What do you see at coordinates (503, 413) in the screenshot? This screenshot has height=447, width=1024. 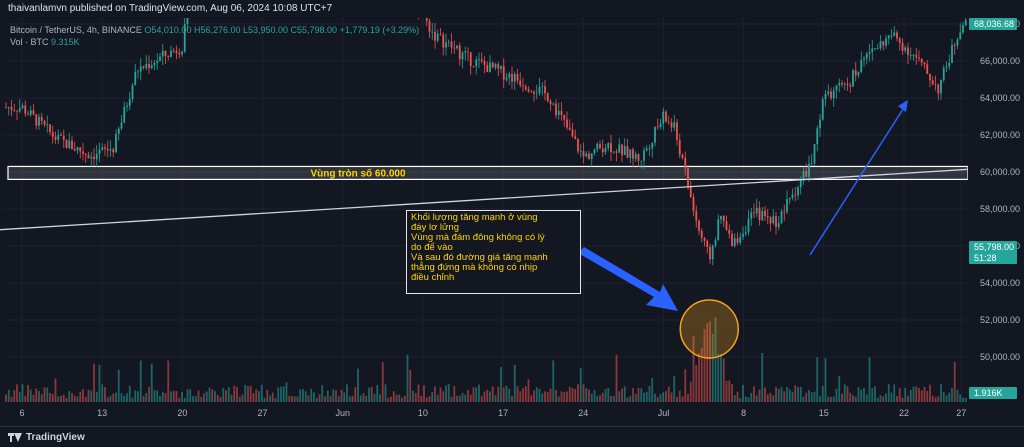 I see `time-tick-label: 17` at bounding box center [503, 413].